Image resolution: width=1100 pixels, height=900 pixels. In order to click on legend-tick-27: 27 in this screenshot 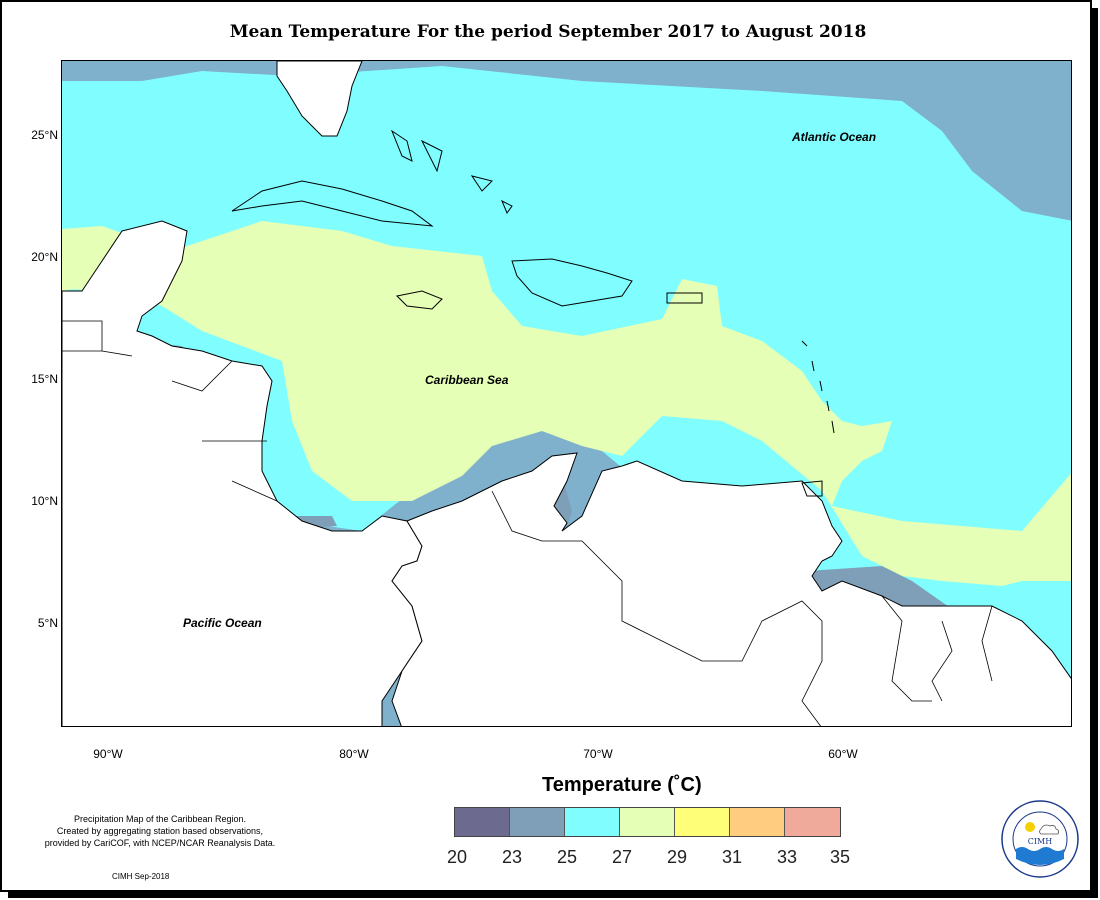, I will do `click(622, 857)`.